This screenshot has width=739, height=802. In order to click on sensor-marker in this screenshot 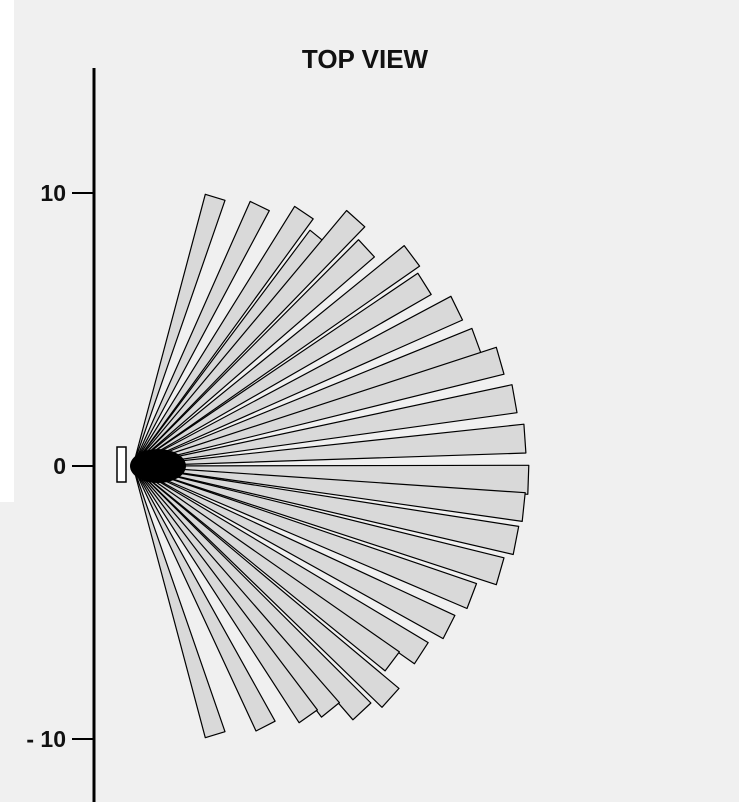, I will do `click(121, 464)`.